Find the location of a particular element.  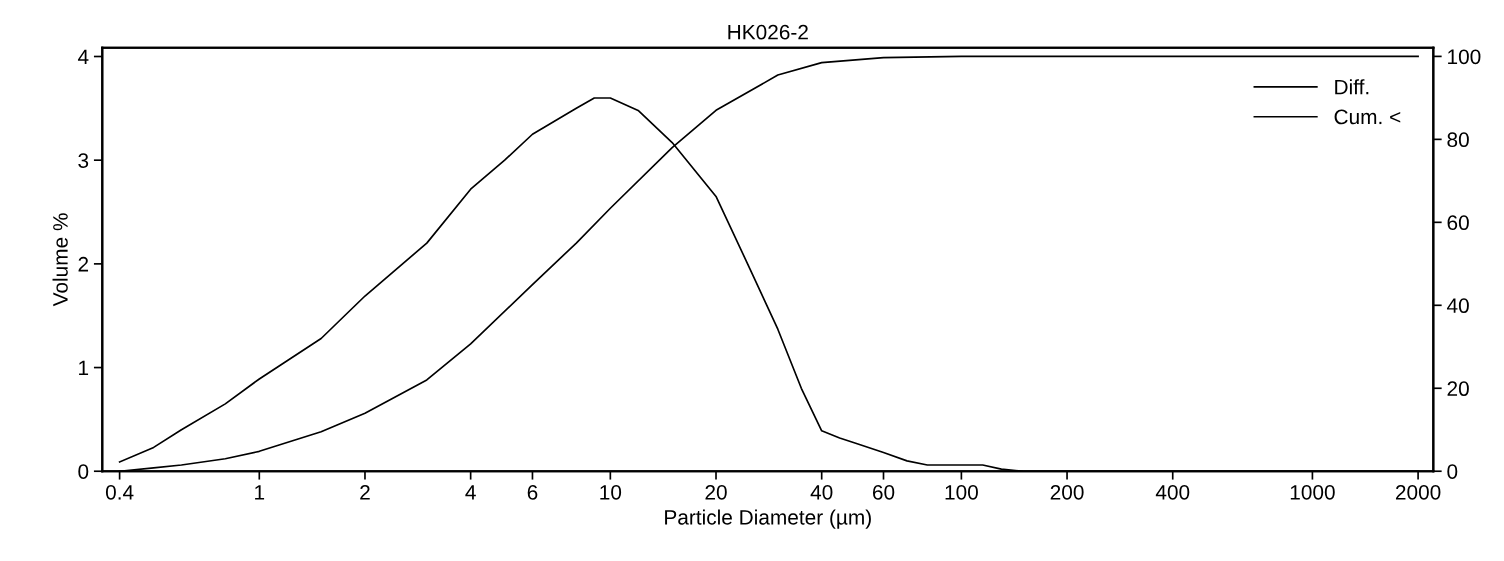

y-axis-title: Volume % is located at coordinates (60, 260).